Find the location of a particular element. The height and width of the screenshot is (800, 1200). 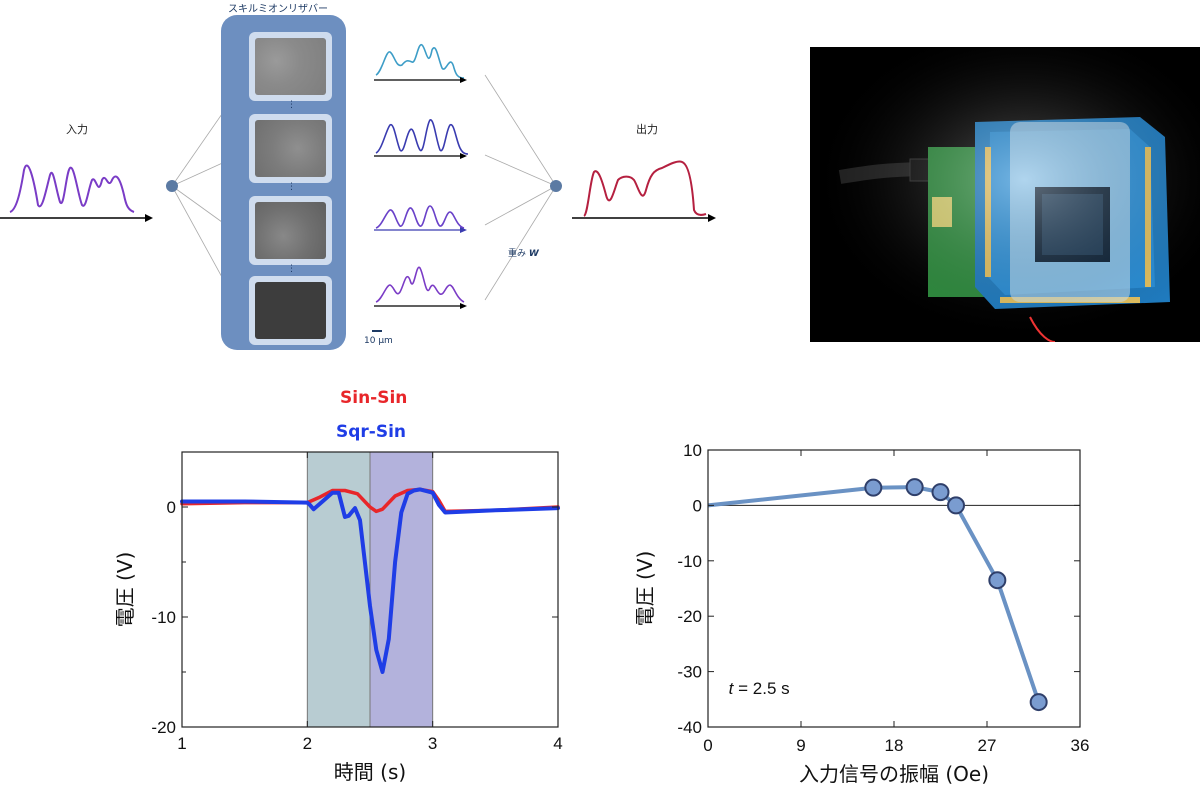

x-axis-title: 入力信号の振幅 (Oe) is located at coordinates (894, 774).